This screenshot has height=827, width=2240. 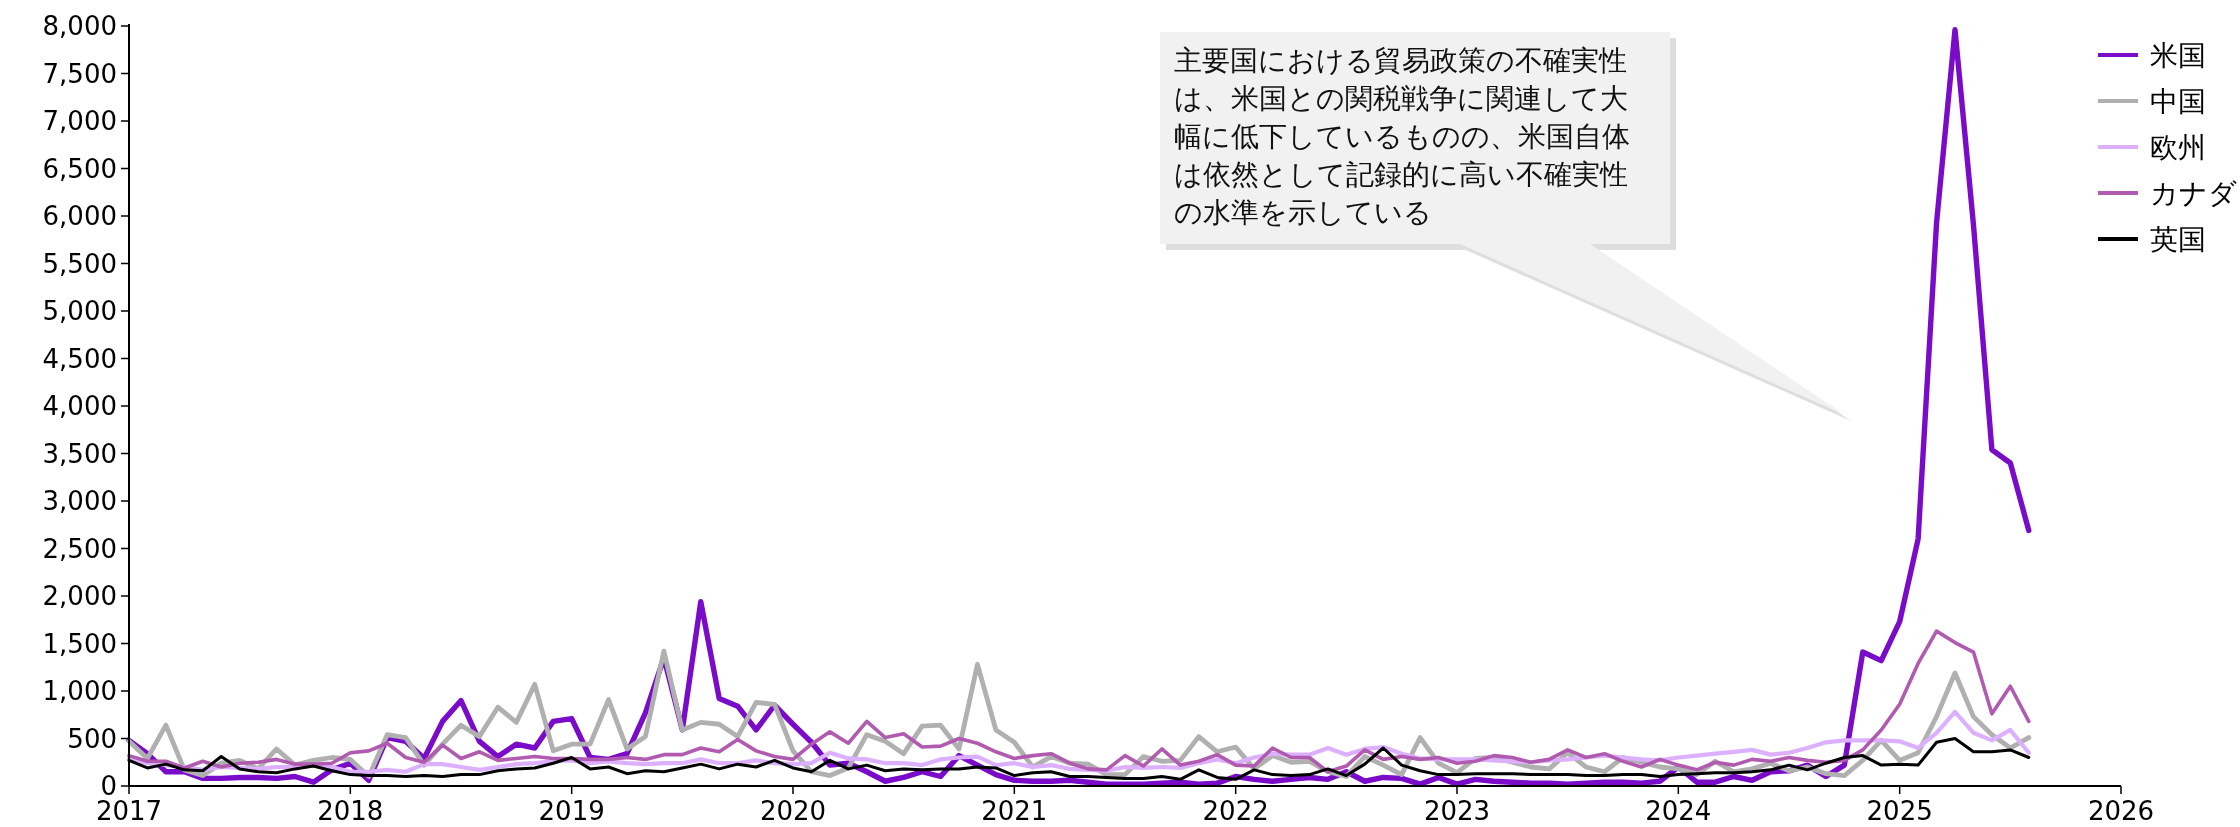 I want to click on y-tick-label: 2,500, so click(x=79, y=548).